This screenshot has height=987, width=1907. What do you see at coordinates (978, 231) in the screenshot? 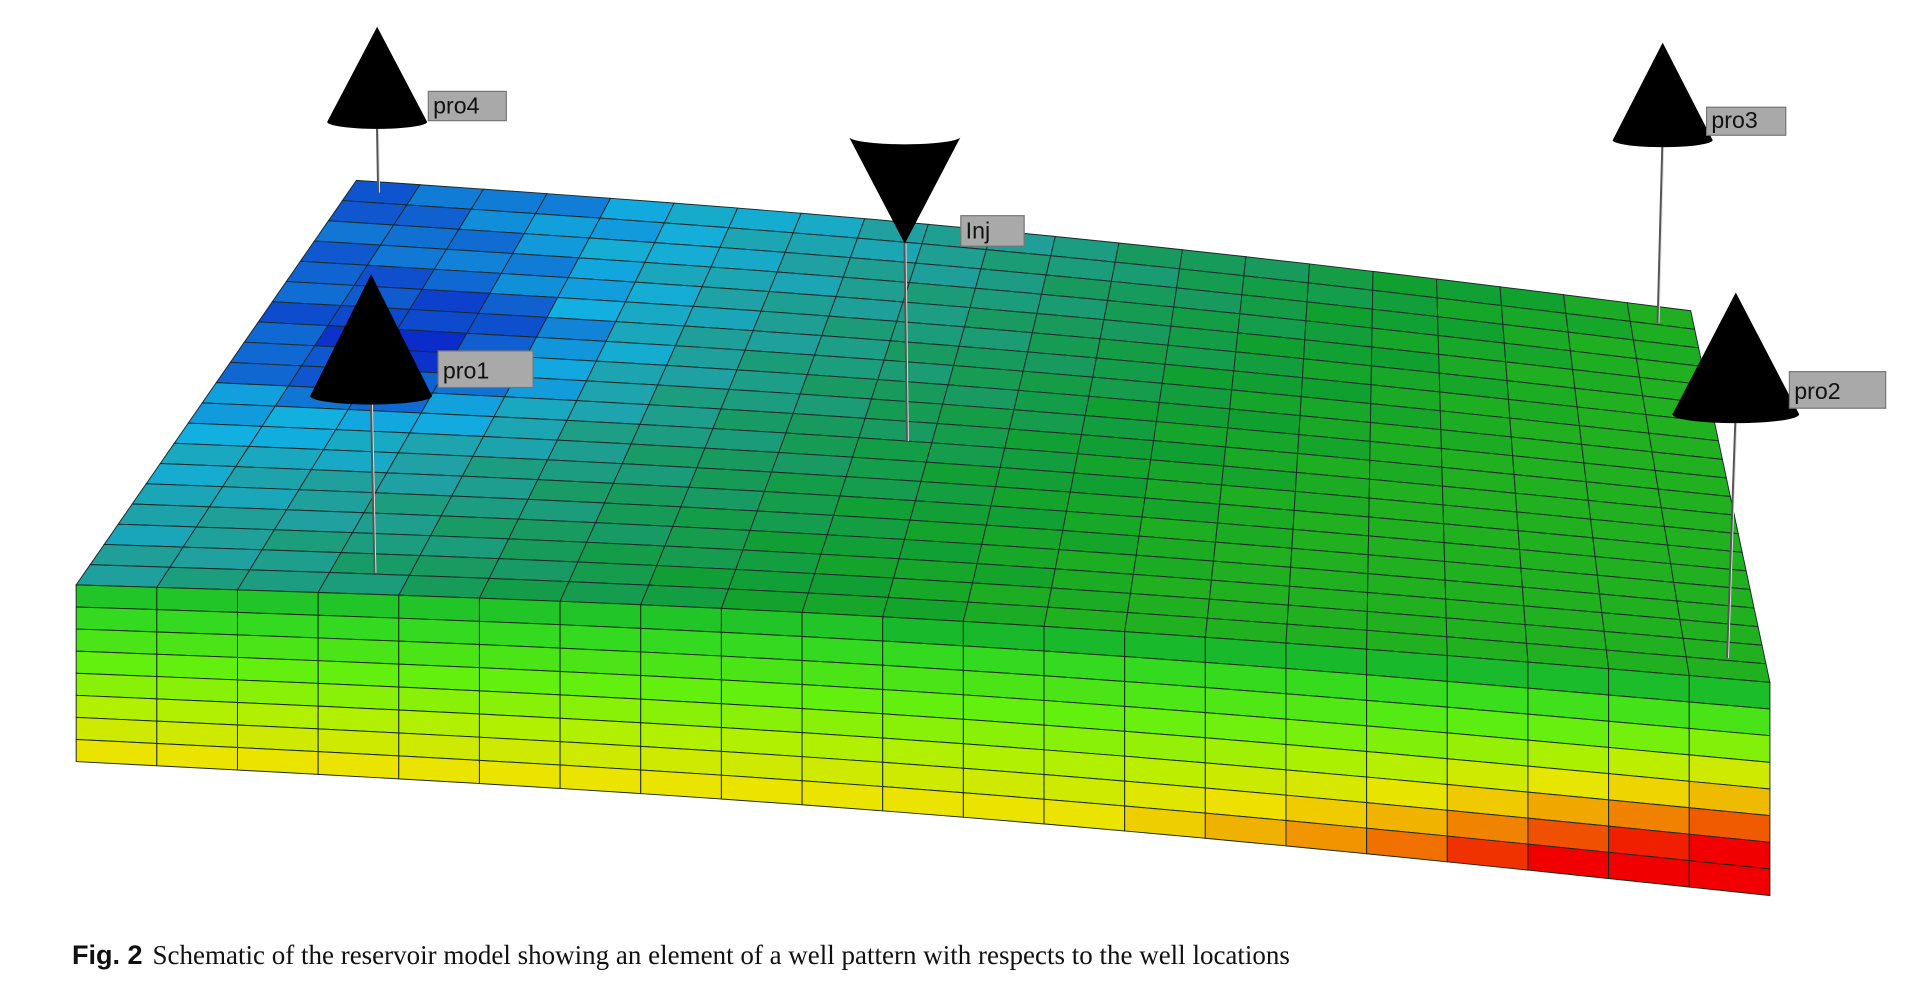
I see `well-label: Inj` at bounding box center [978, 231].